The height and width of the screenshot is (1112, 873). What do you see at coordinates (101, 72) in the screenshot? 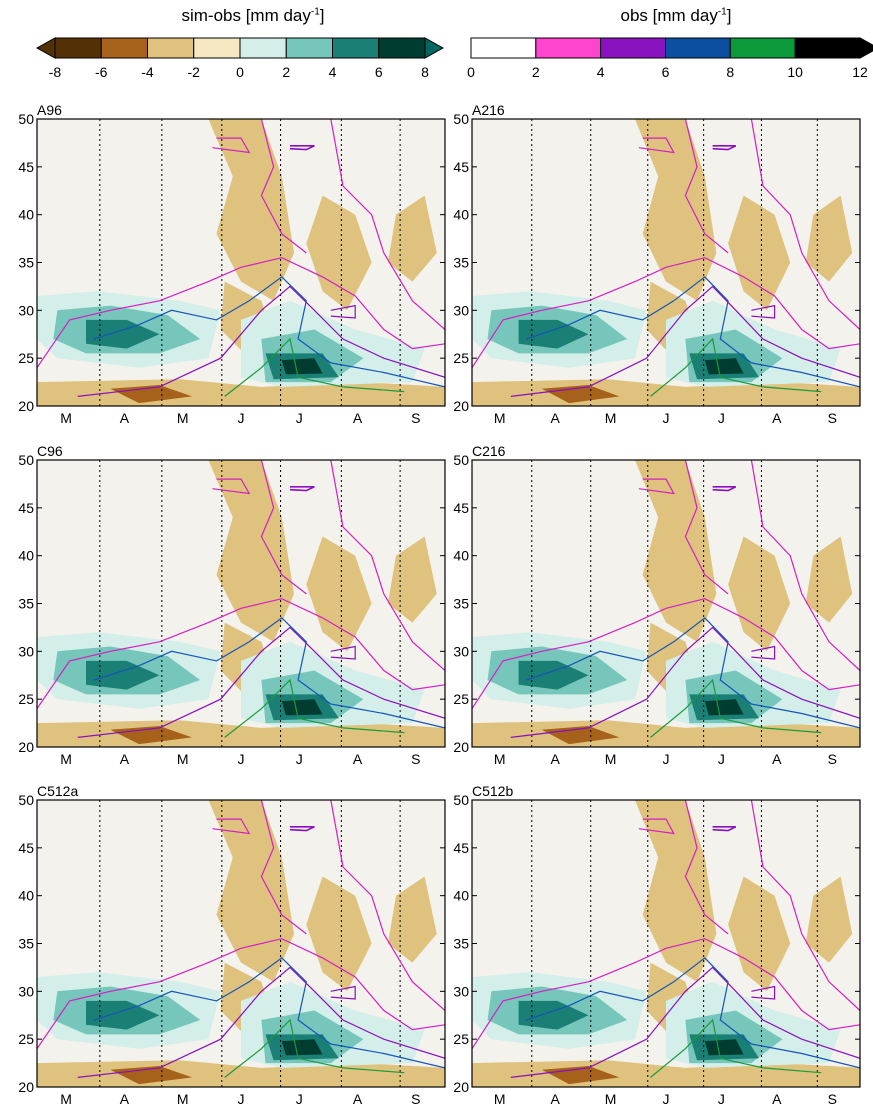
I see `colorbar-tick-label: -6` at bounding box center [101, 72].